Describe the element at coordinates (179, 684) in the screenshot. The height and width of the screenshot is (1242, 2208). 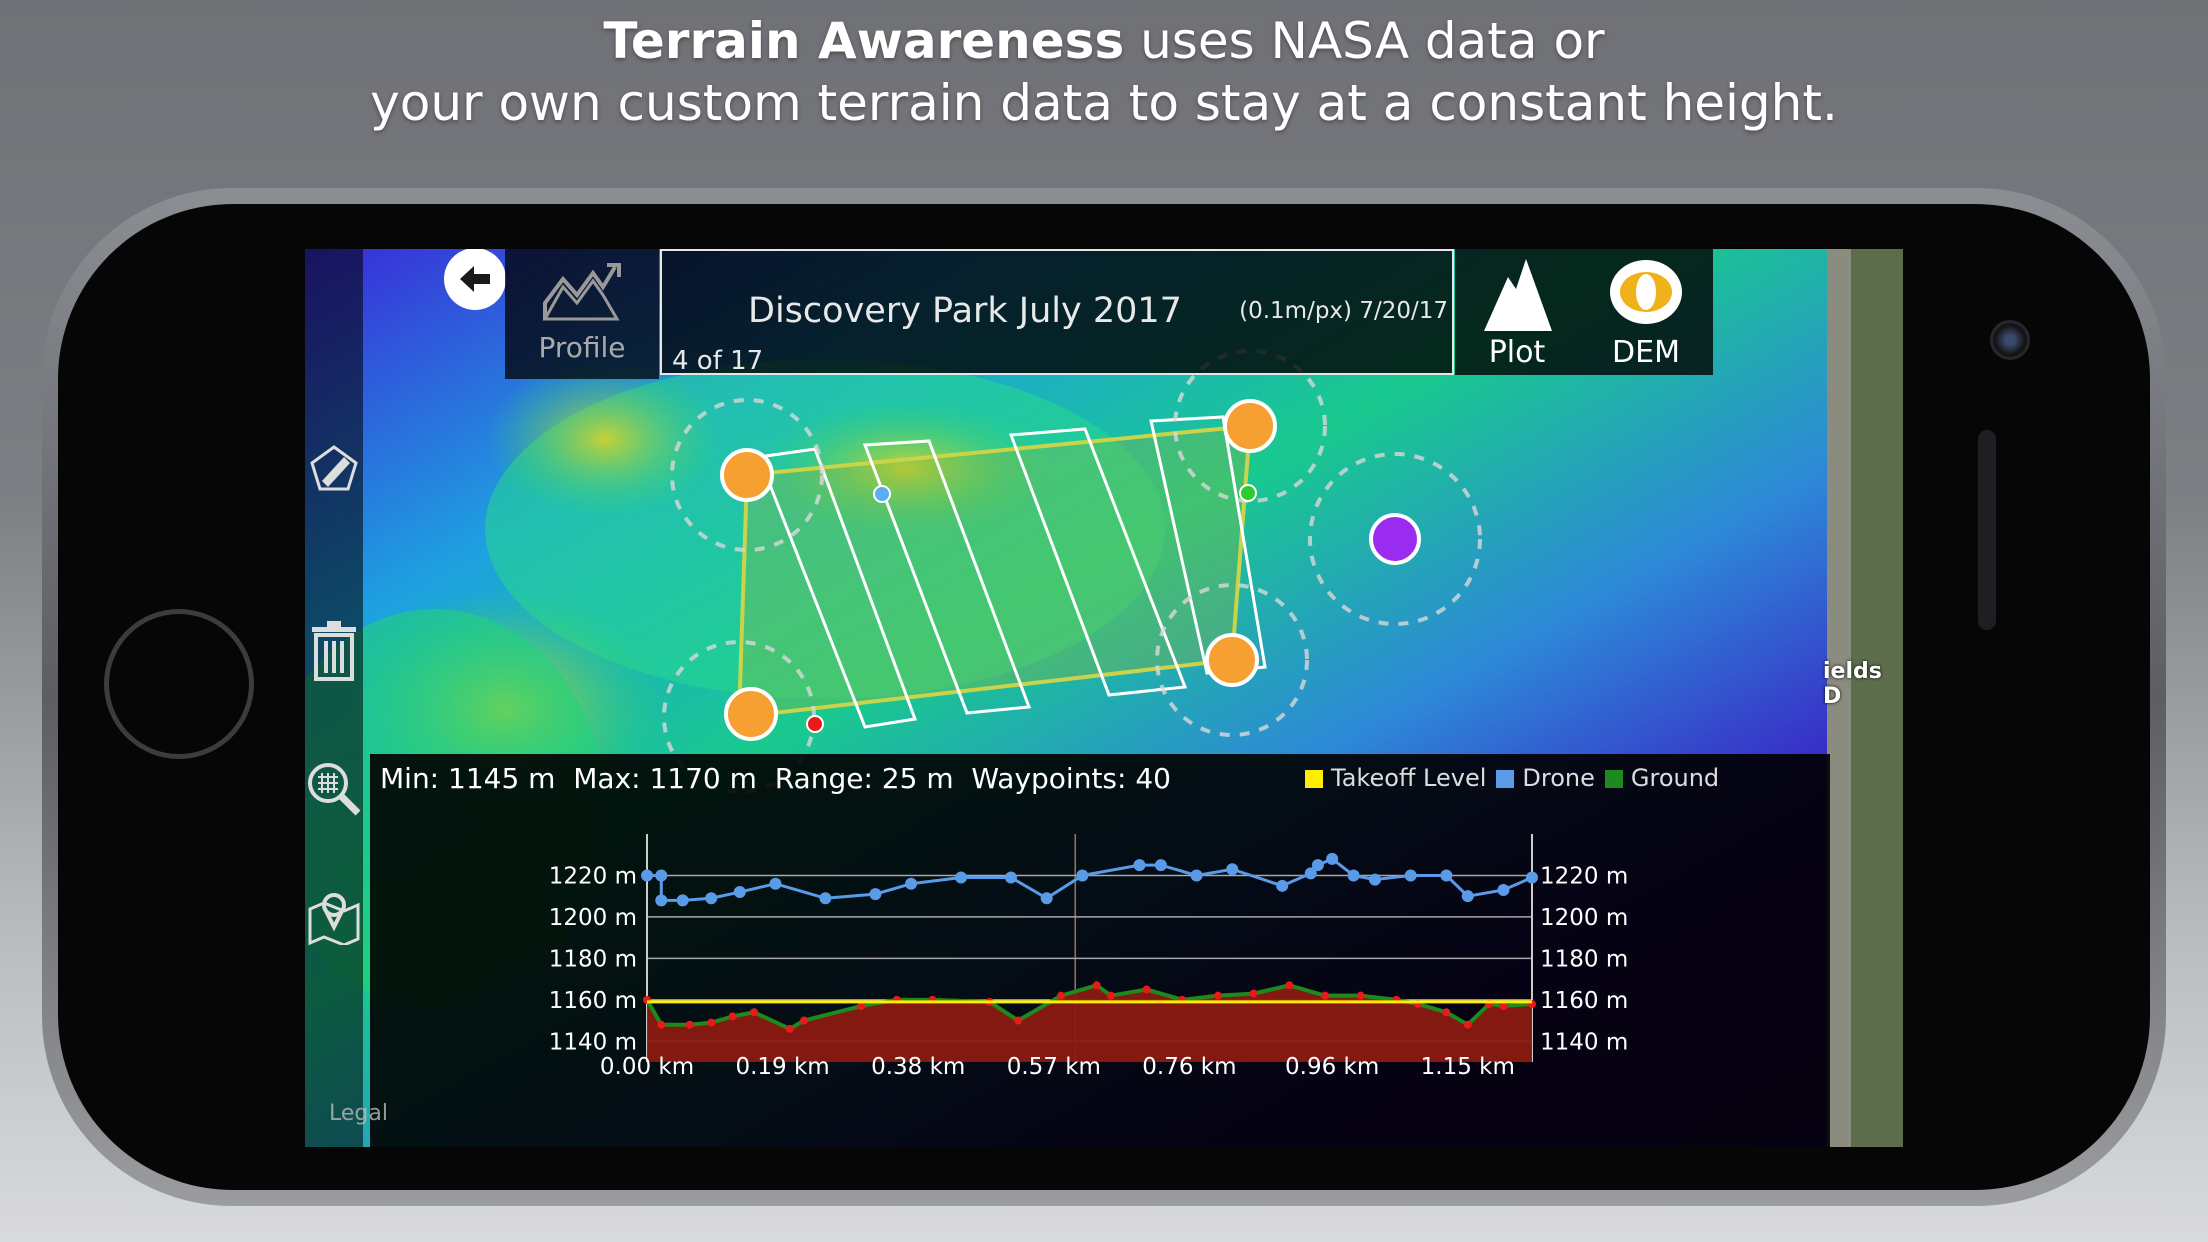
I see `home-button` at that location.